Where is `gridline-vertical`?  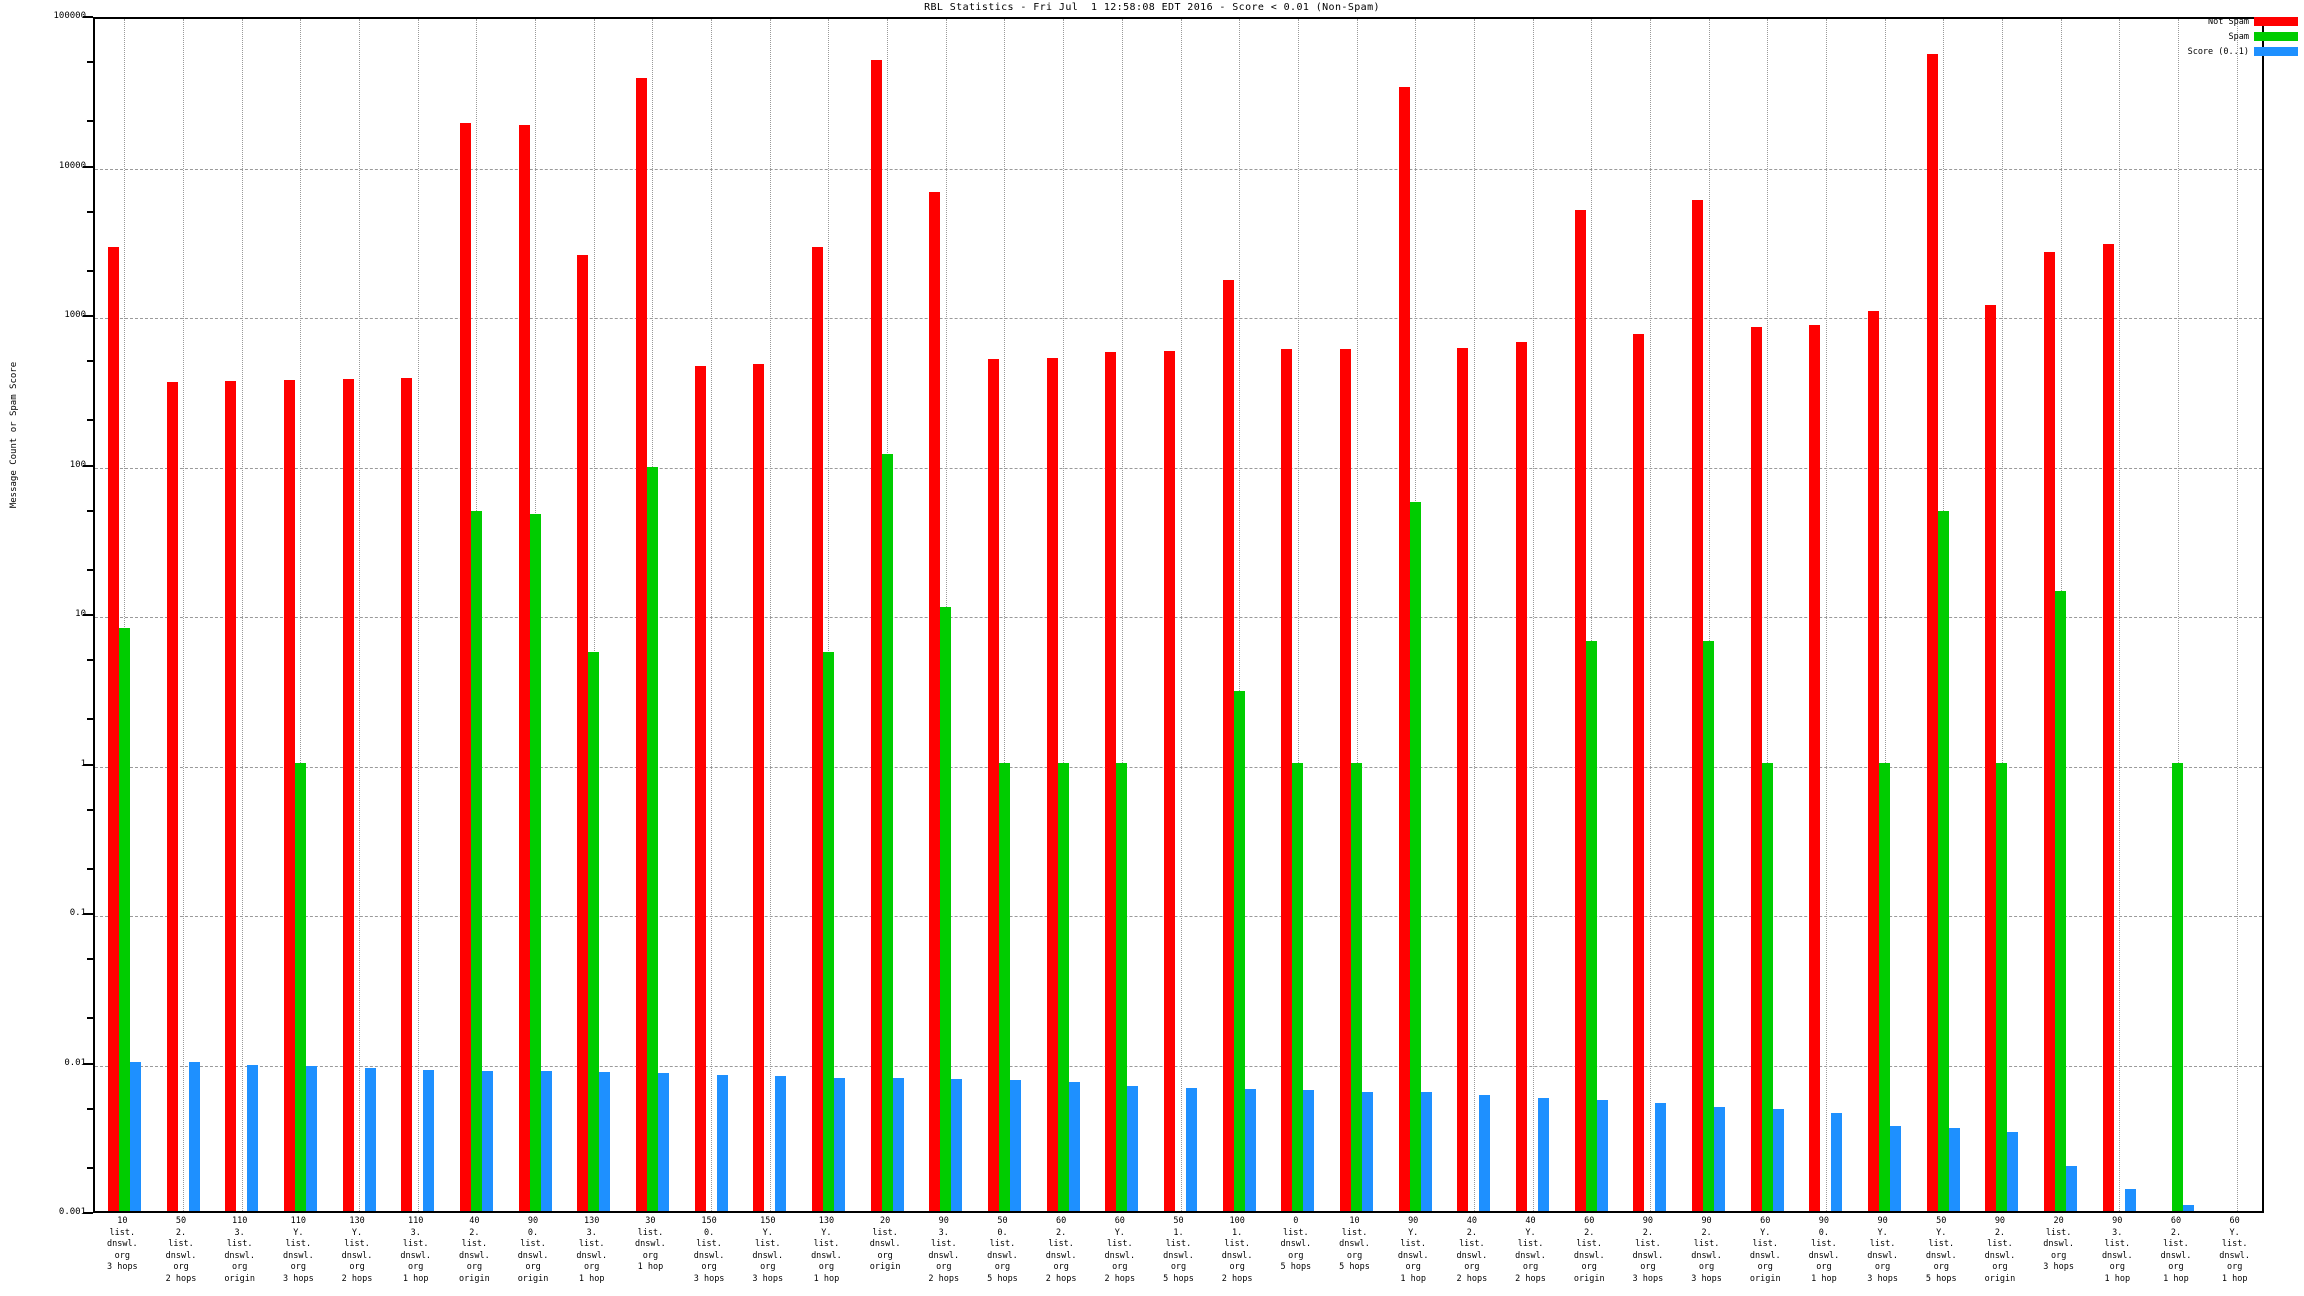
gridline-vertical is located at coordinates (594, 615).